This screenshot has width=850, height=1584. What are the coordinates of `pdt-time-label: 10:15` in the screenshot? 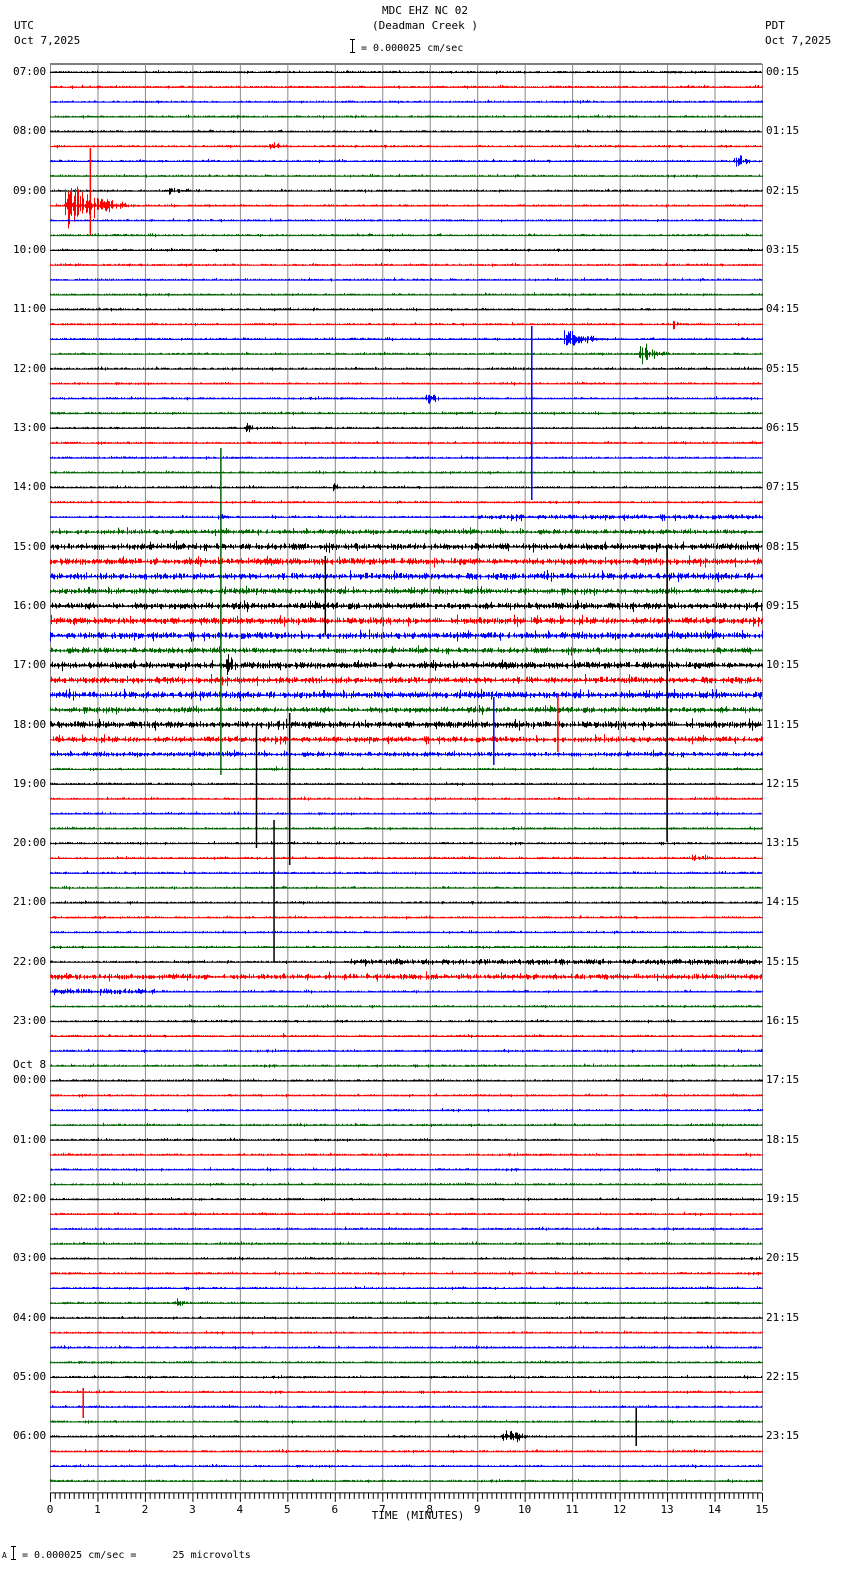 It's located at (783, 665).